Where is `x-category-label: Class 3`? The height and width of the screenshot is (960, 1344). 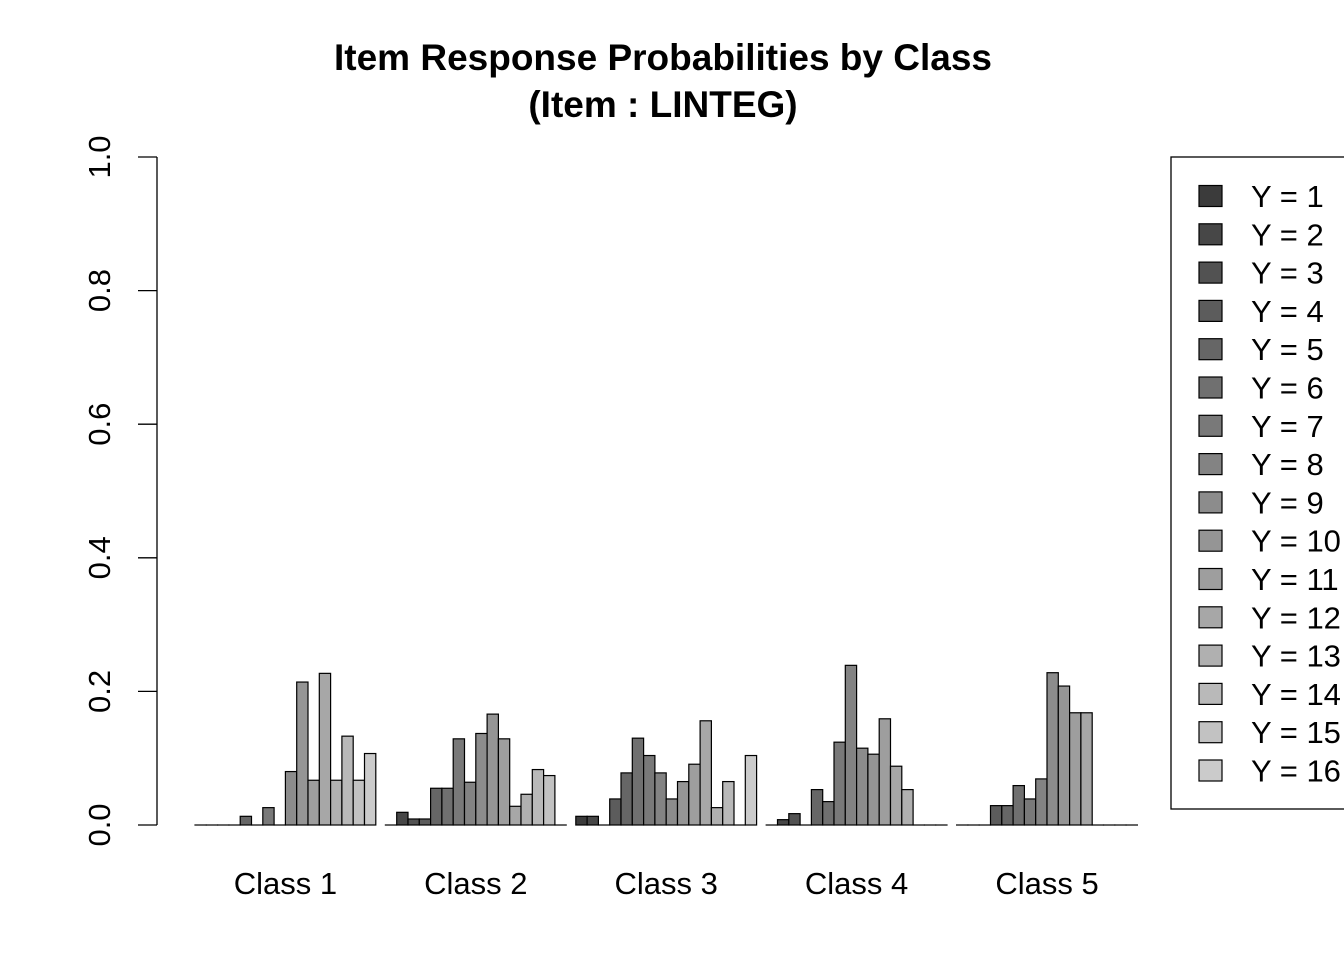
x-category-label: Class 3 is located at coordinates (666, 883).